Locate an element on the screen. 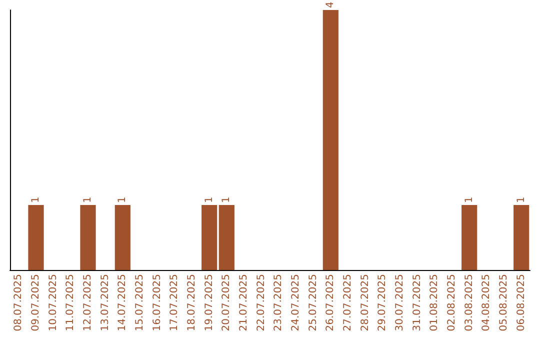 This screenshot has height=340, width=540. x-tick-label: 27.07.2025 is located at coordinates (348, 303).